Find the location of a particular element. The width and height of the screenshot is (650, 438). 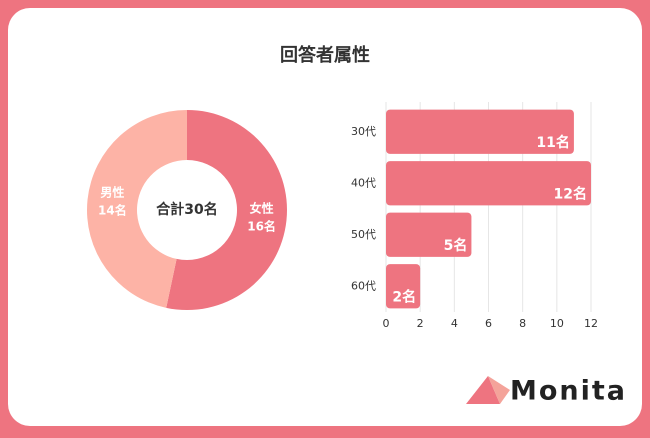

x-tick-label: 2 is located at coordinates (420, 323).